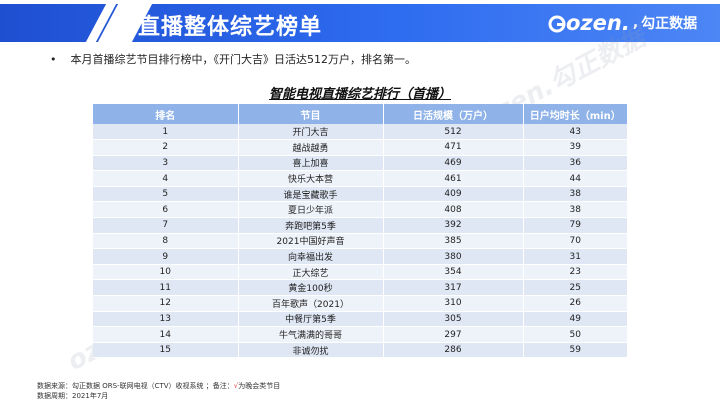  What do you see at coordinates (166, 114) in the screenshot?
I see `column-header-rank: 排名` at bounding box center [166, 114].